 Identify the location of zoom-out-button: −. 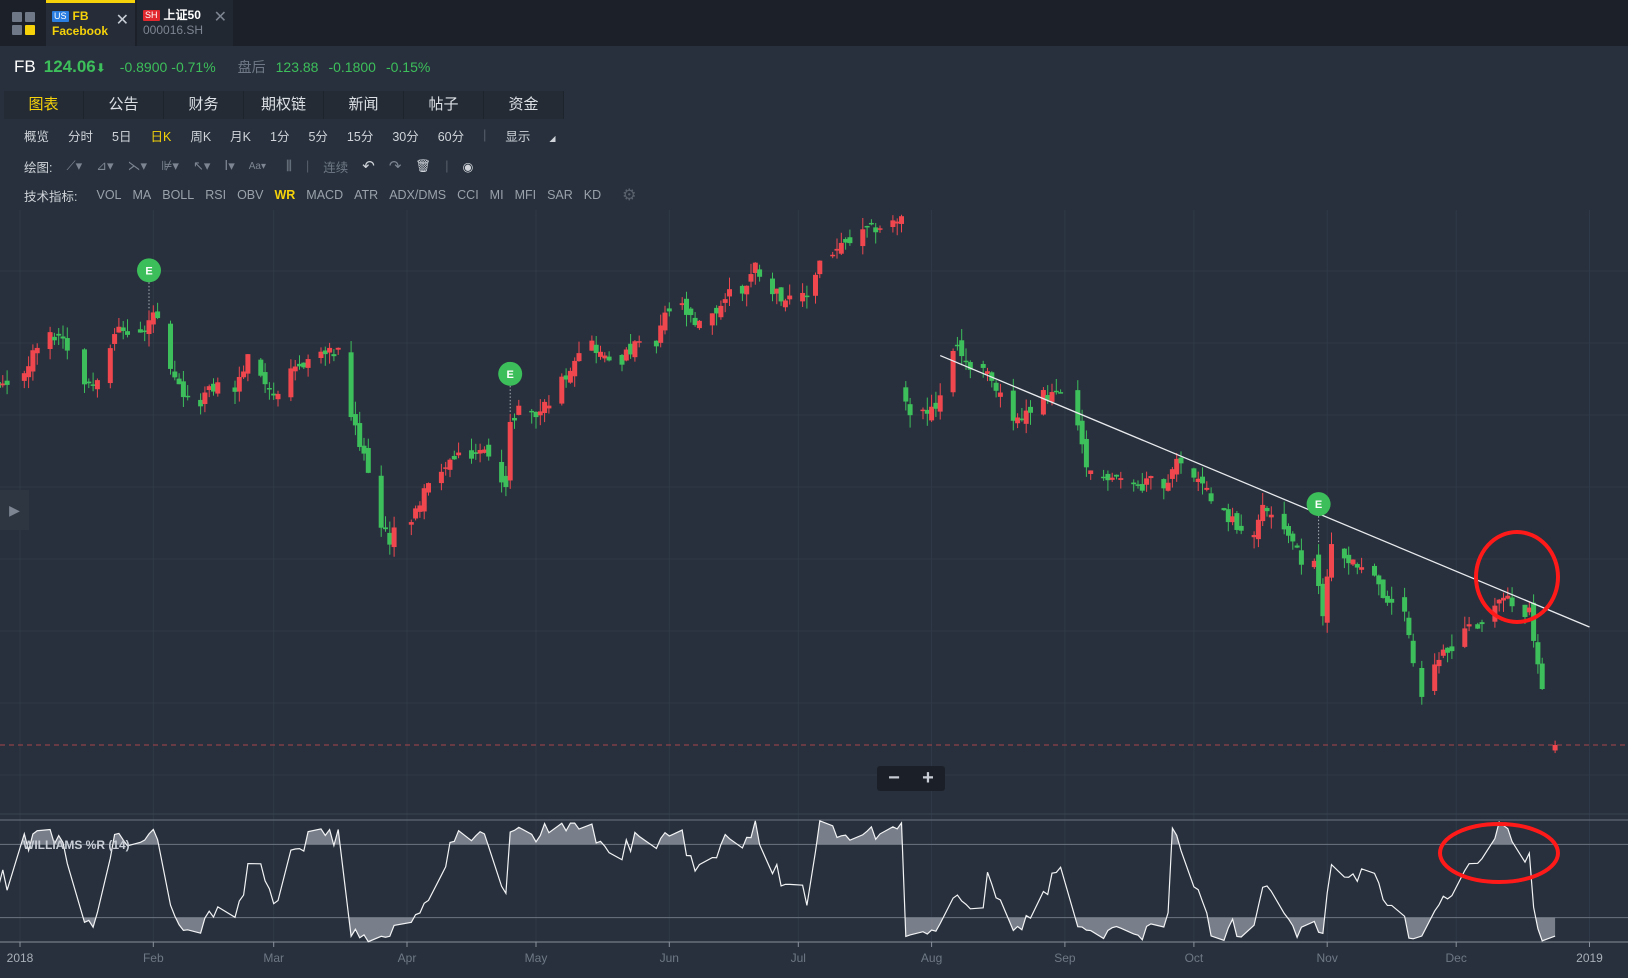
(894, 778).